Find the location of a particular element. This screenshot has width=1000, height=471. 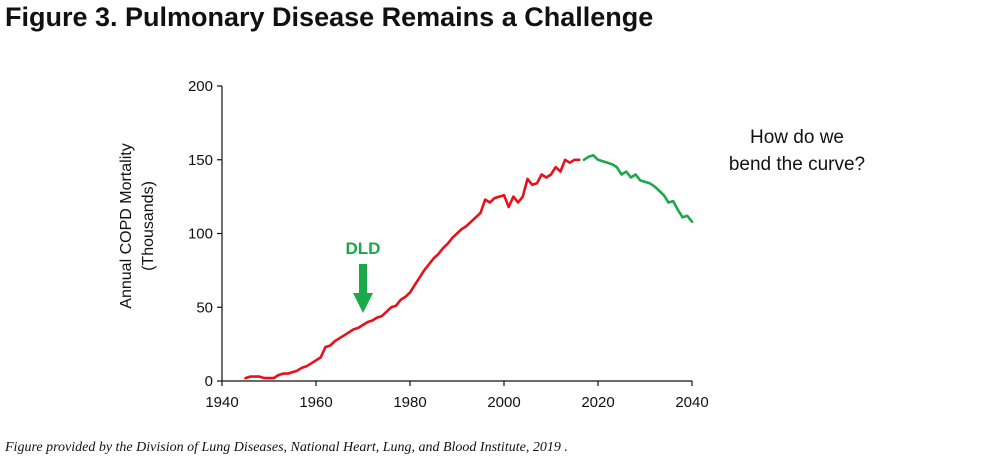

callout-text: How do we bend the curve? is located at coordinates (797, 151).